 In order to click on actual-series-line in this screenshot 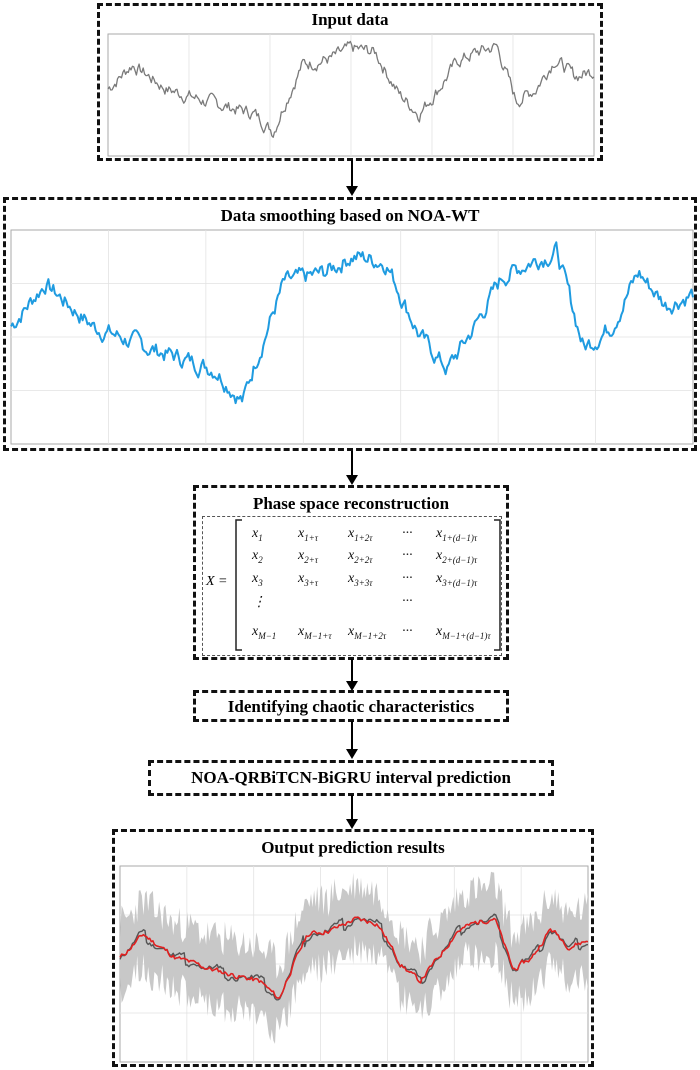, I will do `click(354, 957)`.